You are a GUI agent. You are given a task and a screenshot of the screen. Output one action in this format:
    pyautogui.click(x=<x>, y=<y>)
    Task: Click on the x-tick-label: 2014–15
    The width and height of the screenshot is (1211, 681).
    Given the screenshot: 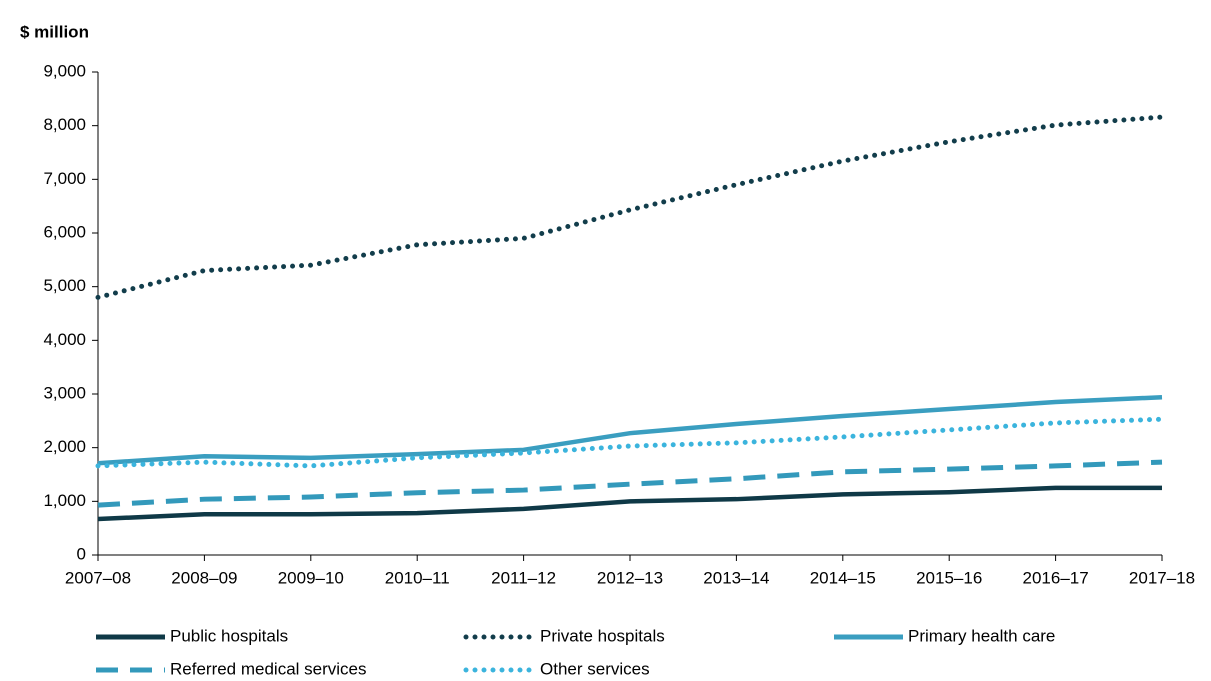 What is the action you would take?
    pyautogui.click(x=843, y=577)
    